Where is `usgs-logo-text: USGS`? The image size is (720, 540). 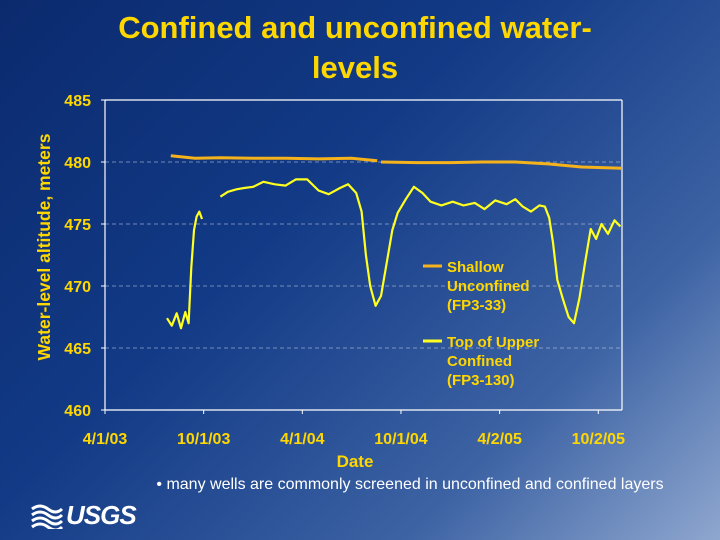
usgs-logo-text: USGS is located at coordinates (101, 515).